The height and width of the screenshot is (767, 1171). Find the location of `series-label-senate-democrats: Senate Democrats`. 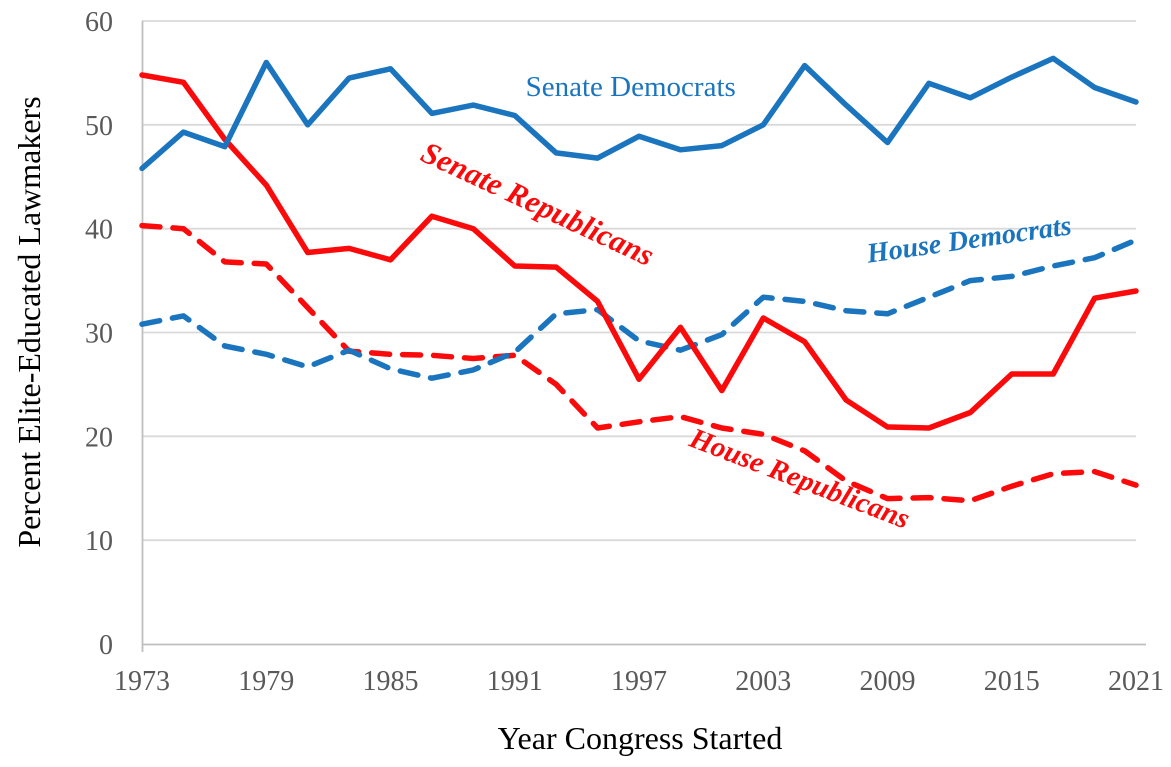

series-label-senate-democrats: Senate Democrats is located at coordinates (631, 87).